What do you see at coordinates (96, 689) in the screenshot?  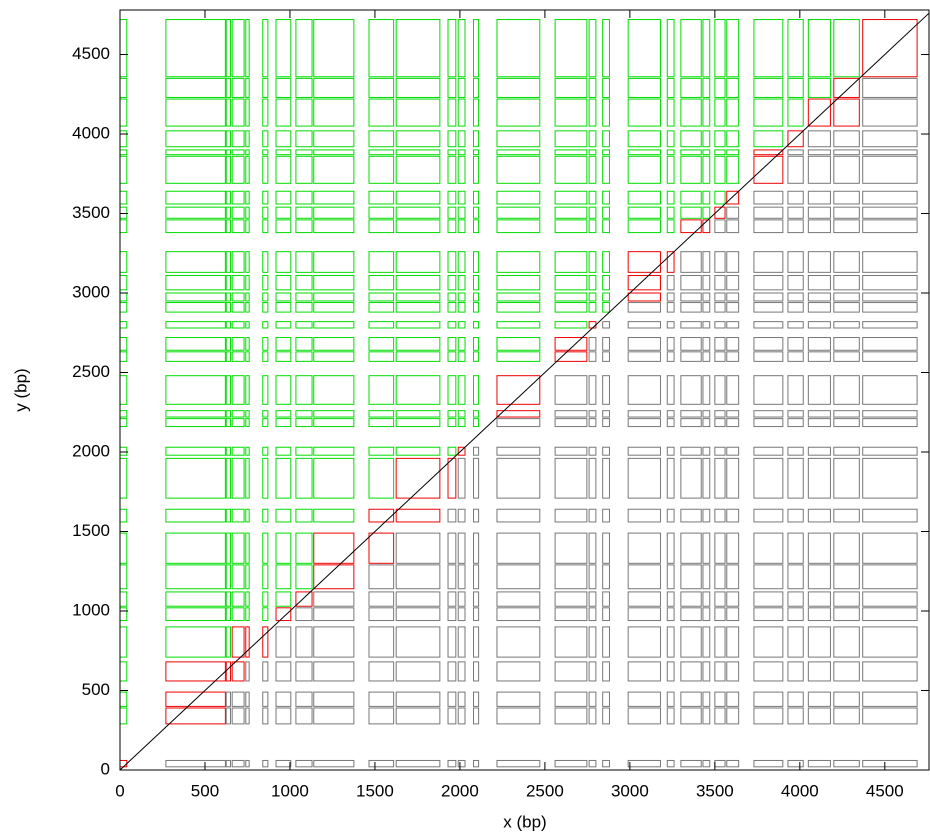 I see `y-tick-label: 500` at bounding box center [96, 689].